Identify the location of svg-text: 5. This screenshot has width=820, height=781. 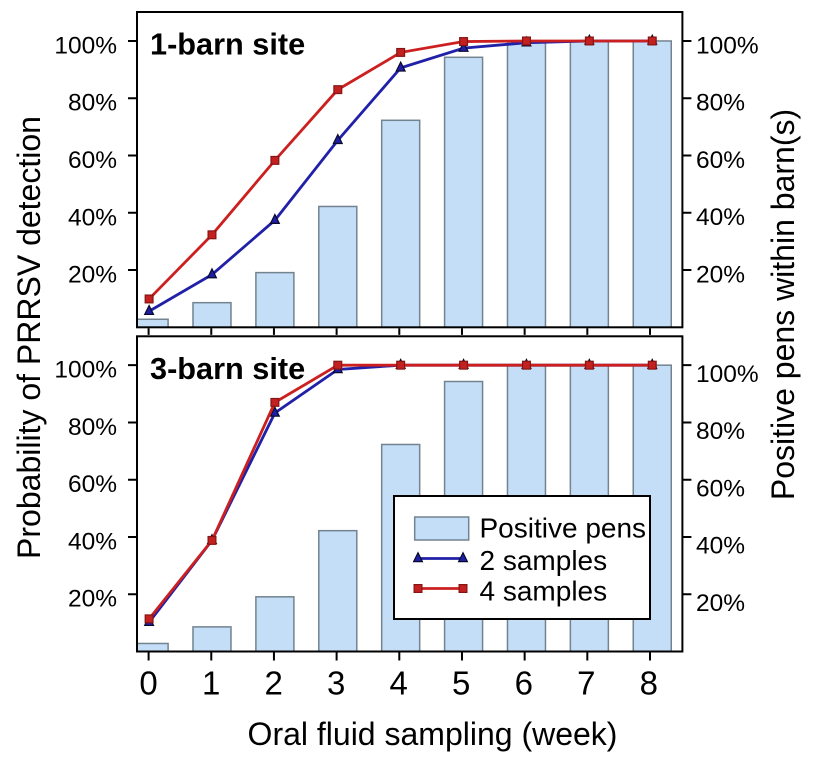
(461, 682).